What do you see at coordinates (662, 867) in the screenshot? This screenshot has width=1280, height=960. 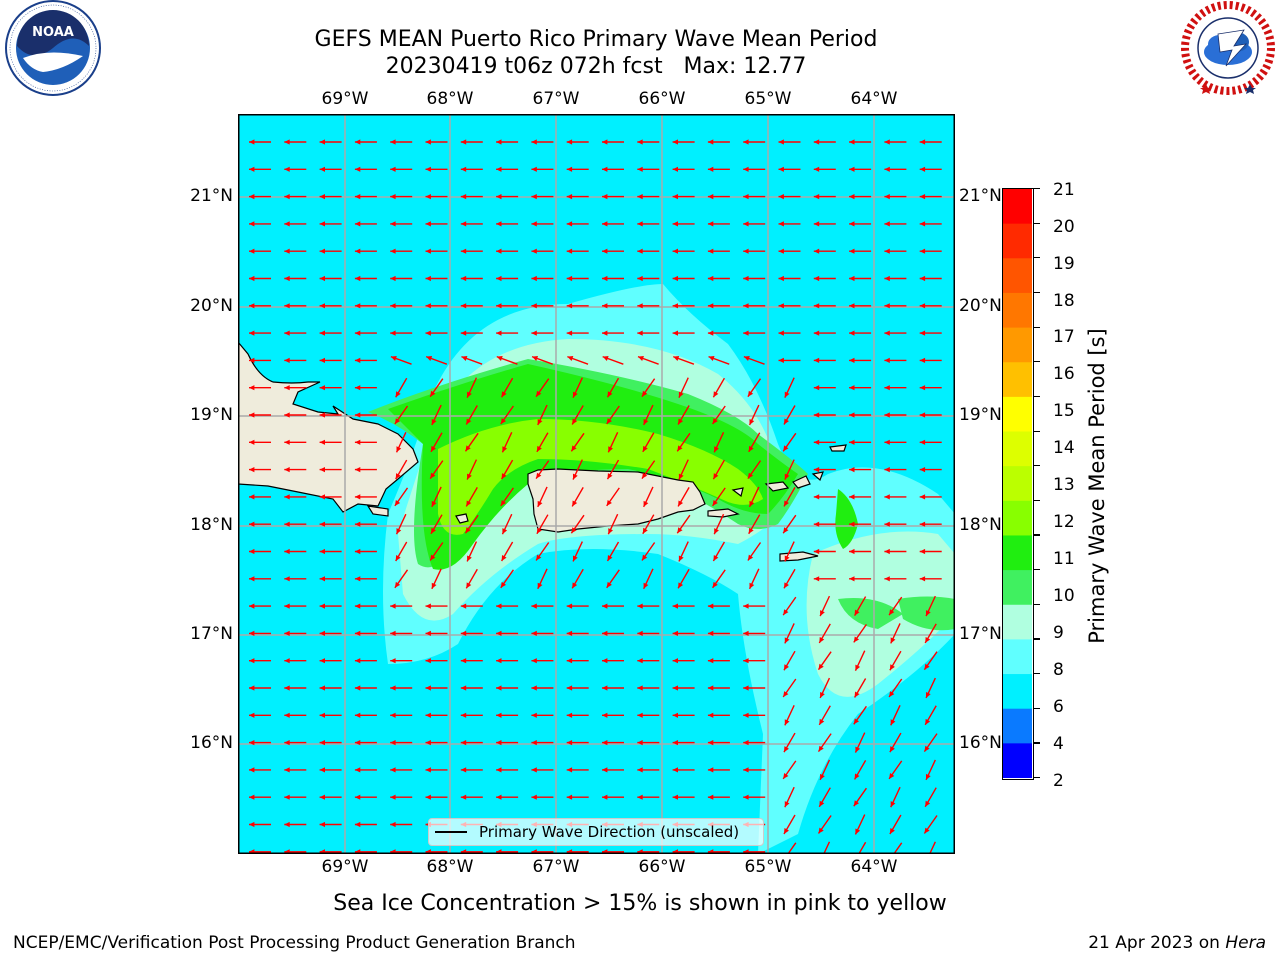 I see `lon-label-bottom-66w: 66°W` at bounding box center [662, 867].